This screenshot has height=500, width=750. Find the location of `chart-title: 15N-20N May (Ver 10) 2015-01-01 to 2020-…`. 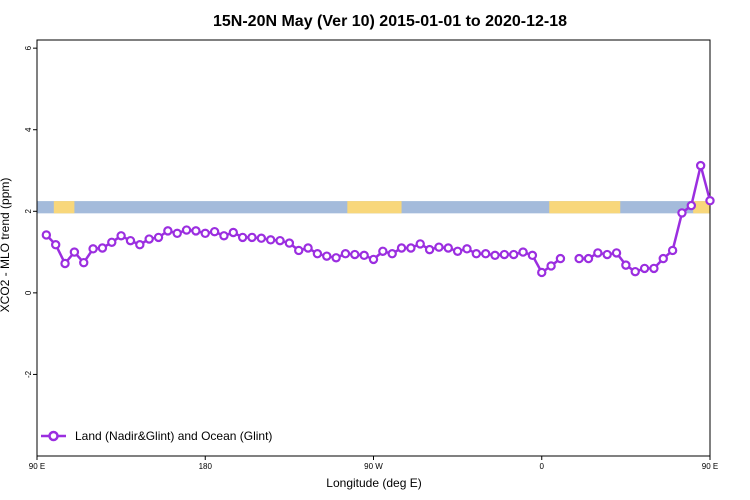

chart-title: 15N-20N May (Ver 10) 2015-01-01 to 2020-… is located at coordinates (390, 21).